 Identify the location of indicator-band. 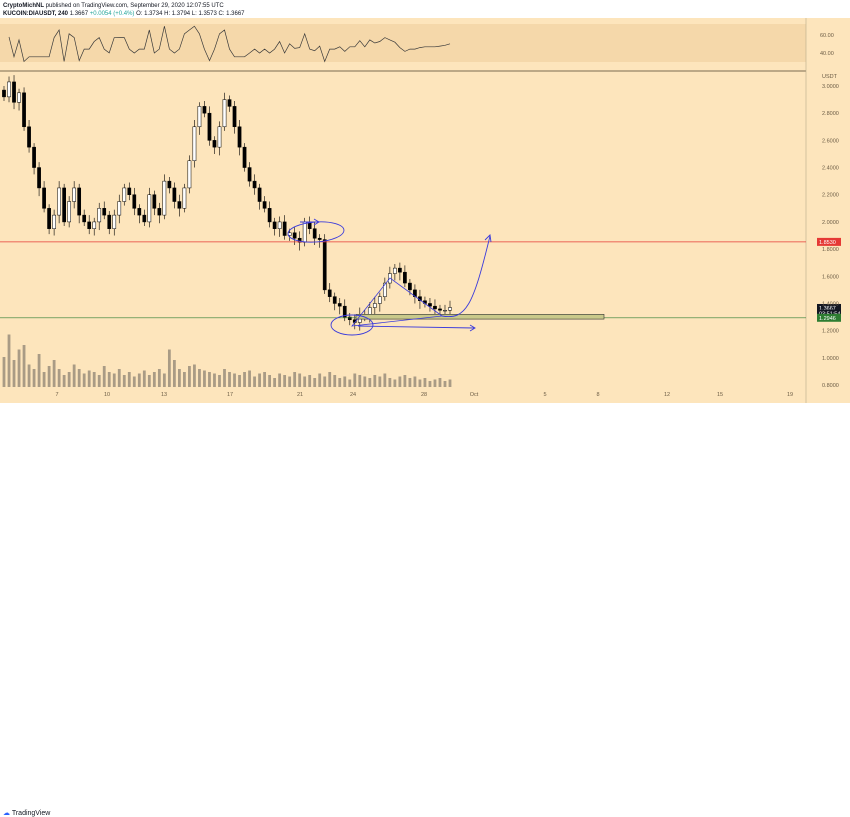
(403, 43).